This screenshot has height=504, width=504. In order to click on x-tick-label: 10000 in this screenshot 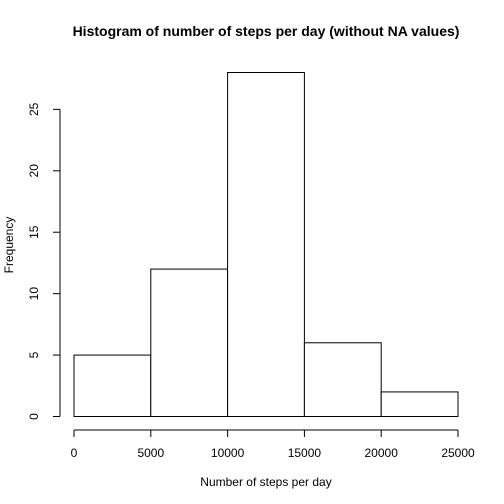, I will do `click(228, 453)`.